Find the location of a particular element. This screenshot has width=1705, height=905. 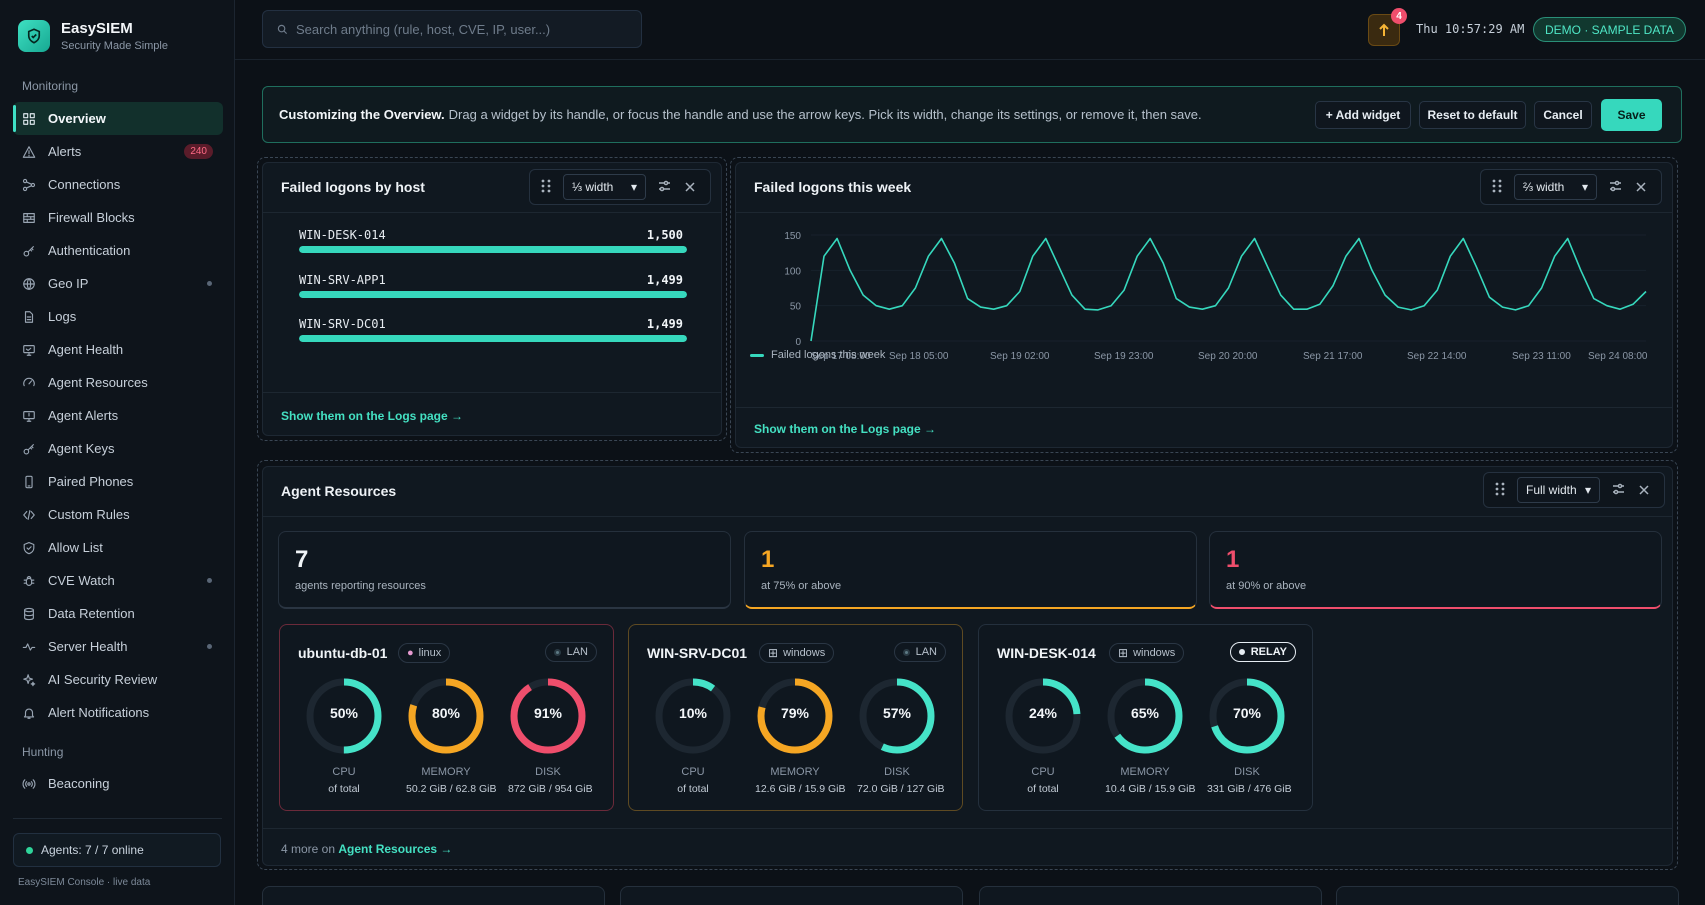

reset-default-button: Reset to default is located at coordinates (1472, 115).